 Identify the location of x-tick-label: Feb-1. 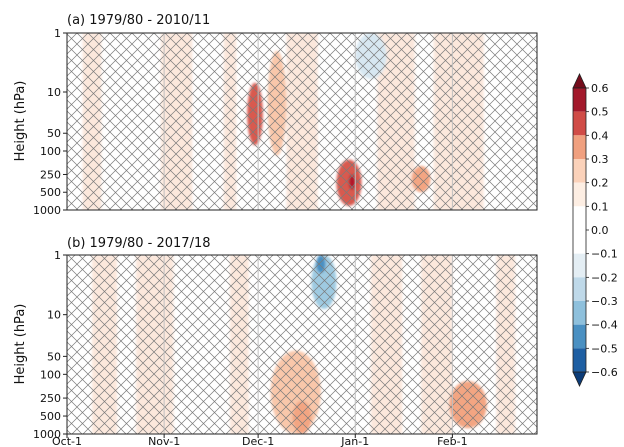
(452, 441).